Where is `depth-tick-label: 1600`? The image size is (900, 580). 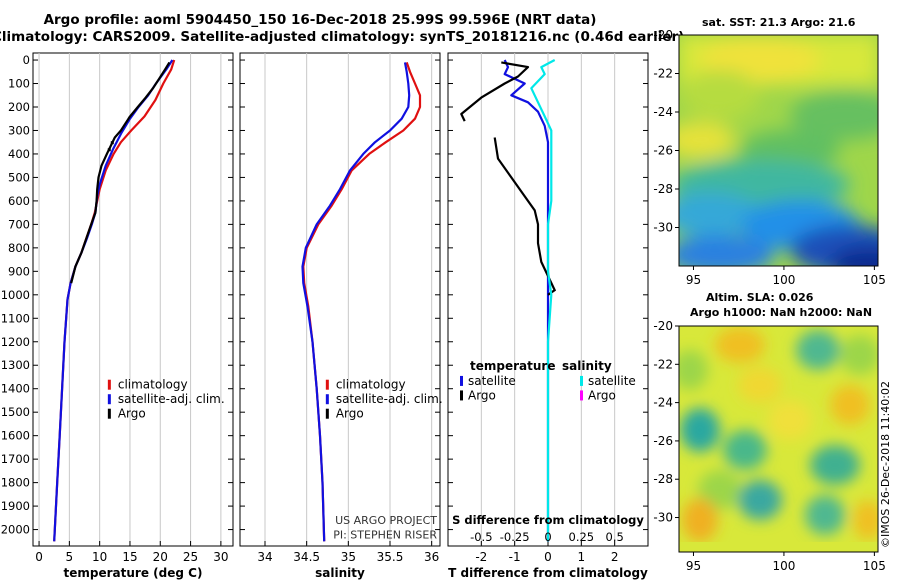
depth-tick-label: 1600 is located at coordinates (15, 436).